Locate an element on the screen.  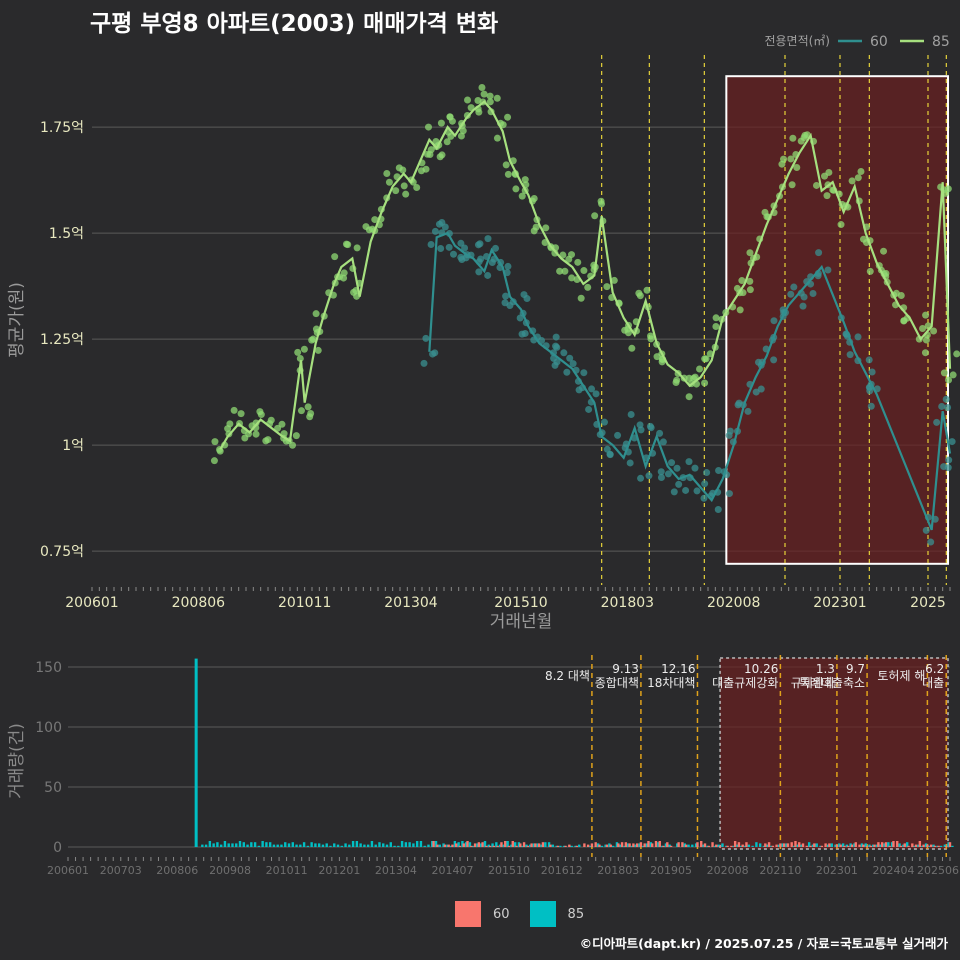
vol-x-tick-13: 202110 is located at coordinates (780, 870).